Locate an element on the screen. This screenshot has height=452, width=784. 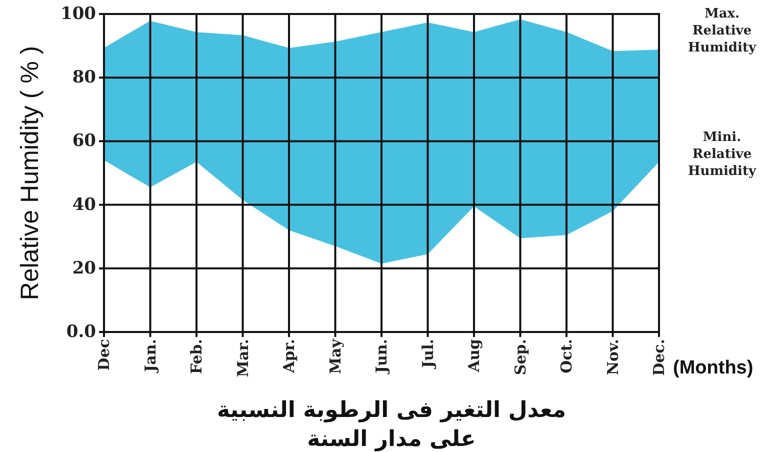
y-tick-label: 80 is located at coordinates (84, 78).